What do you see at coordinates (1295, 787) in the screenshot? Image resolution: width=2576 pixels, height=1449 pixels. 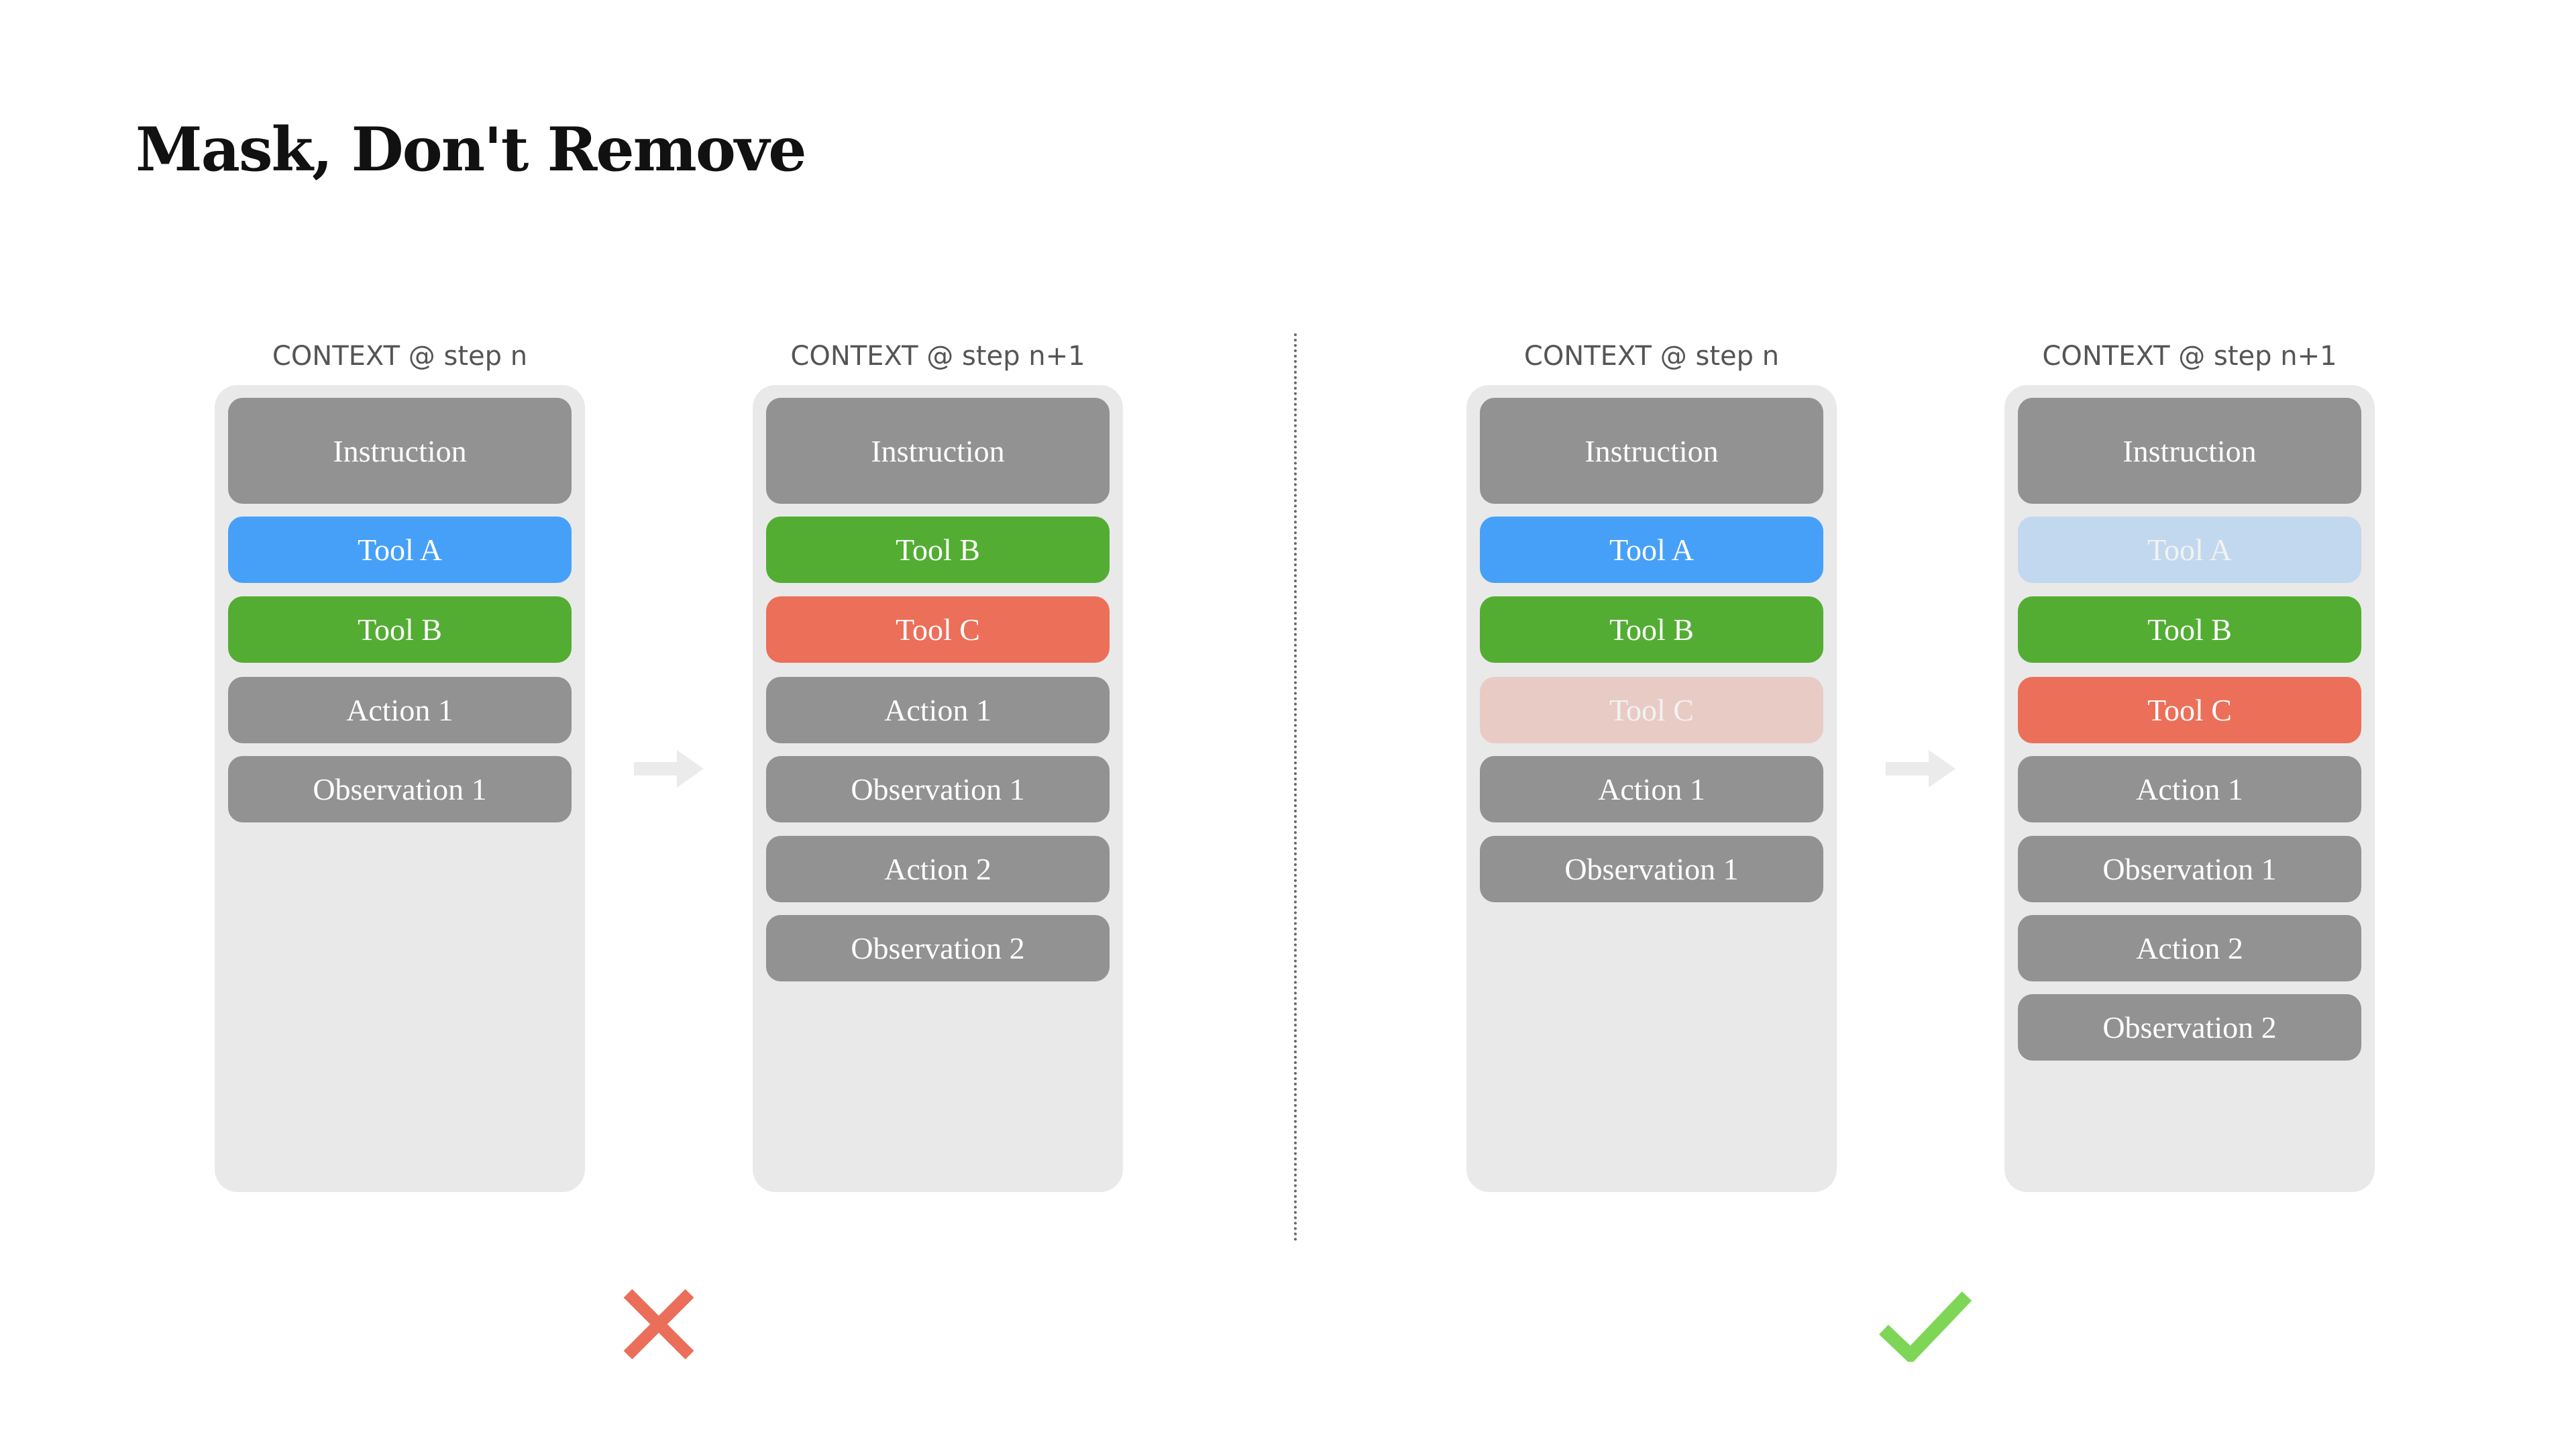 I see `section-divider` at bounding box center [1295, 787].